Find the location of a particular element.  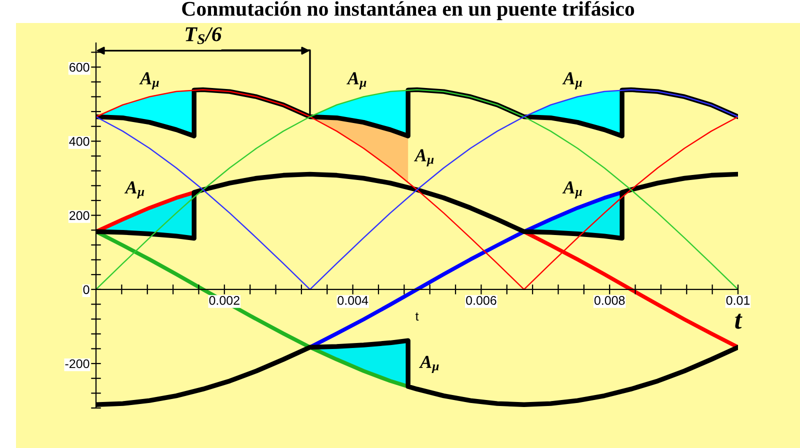

y-tick-label: 0 is located at coordinates (86, 289).